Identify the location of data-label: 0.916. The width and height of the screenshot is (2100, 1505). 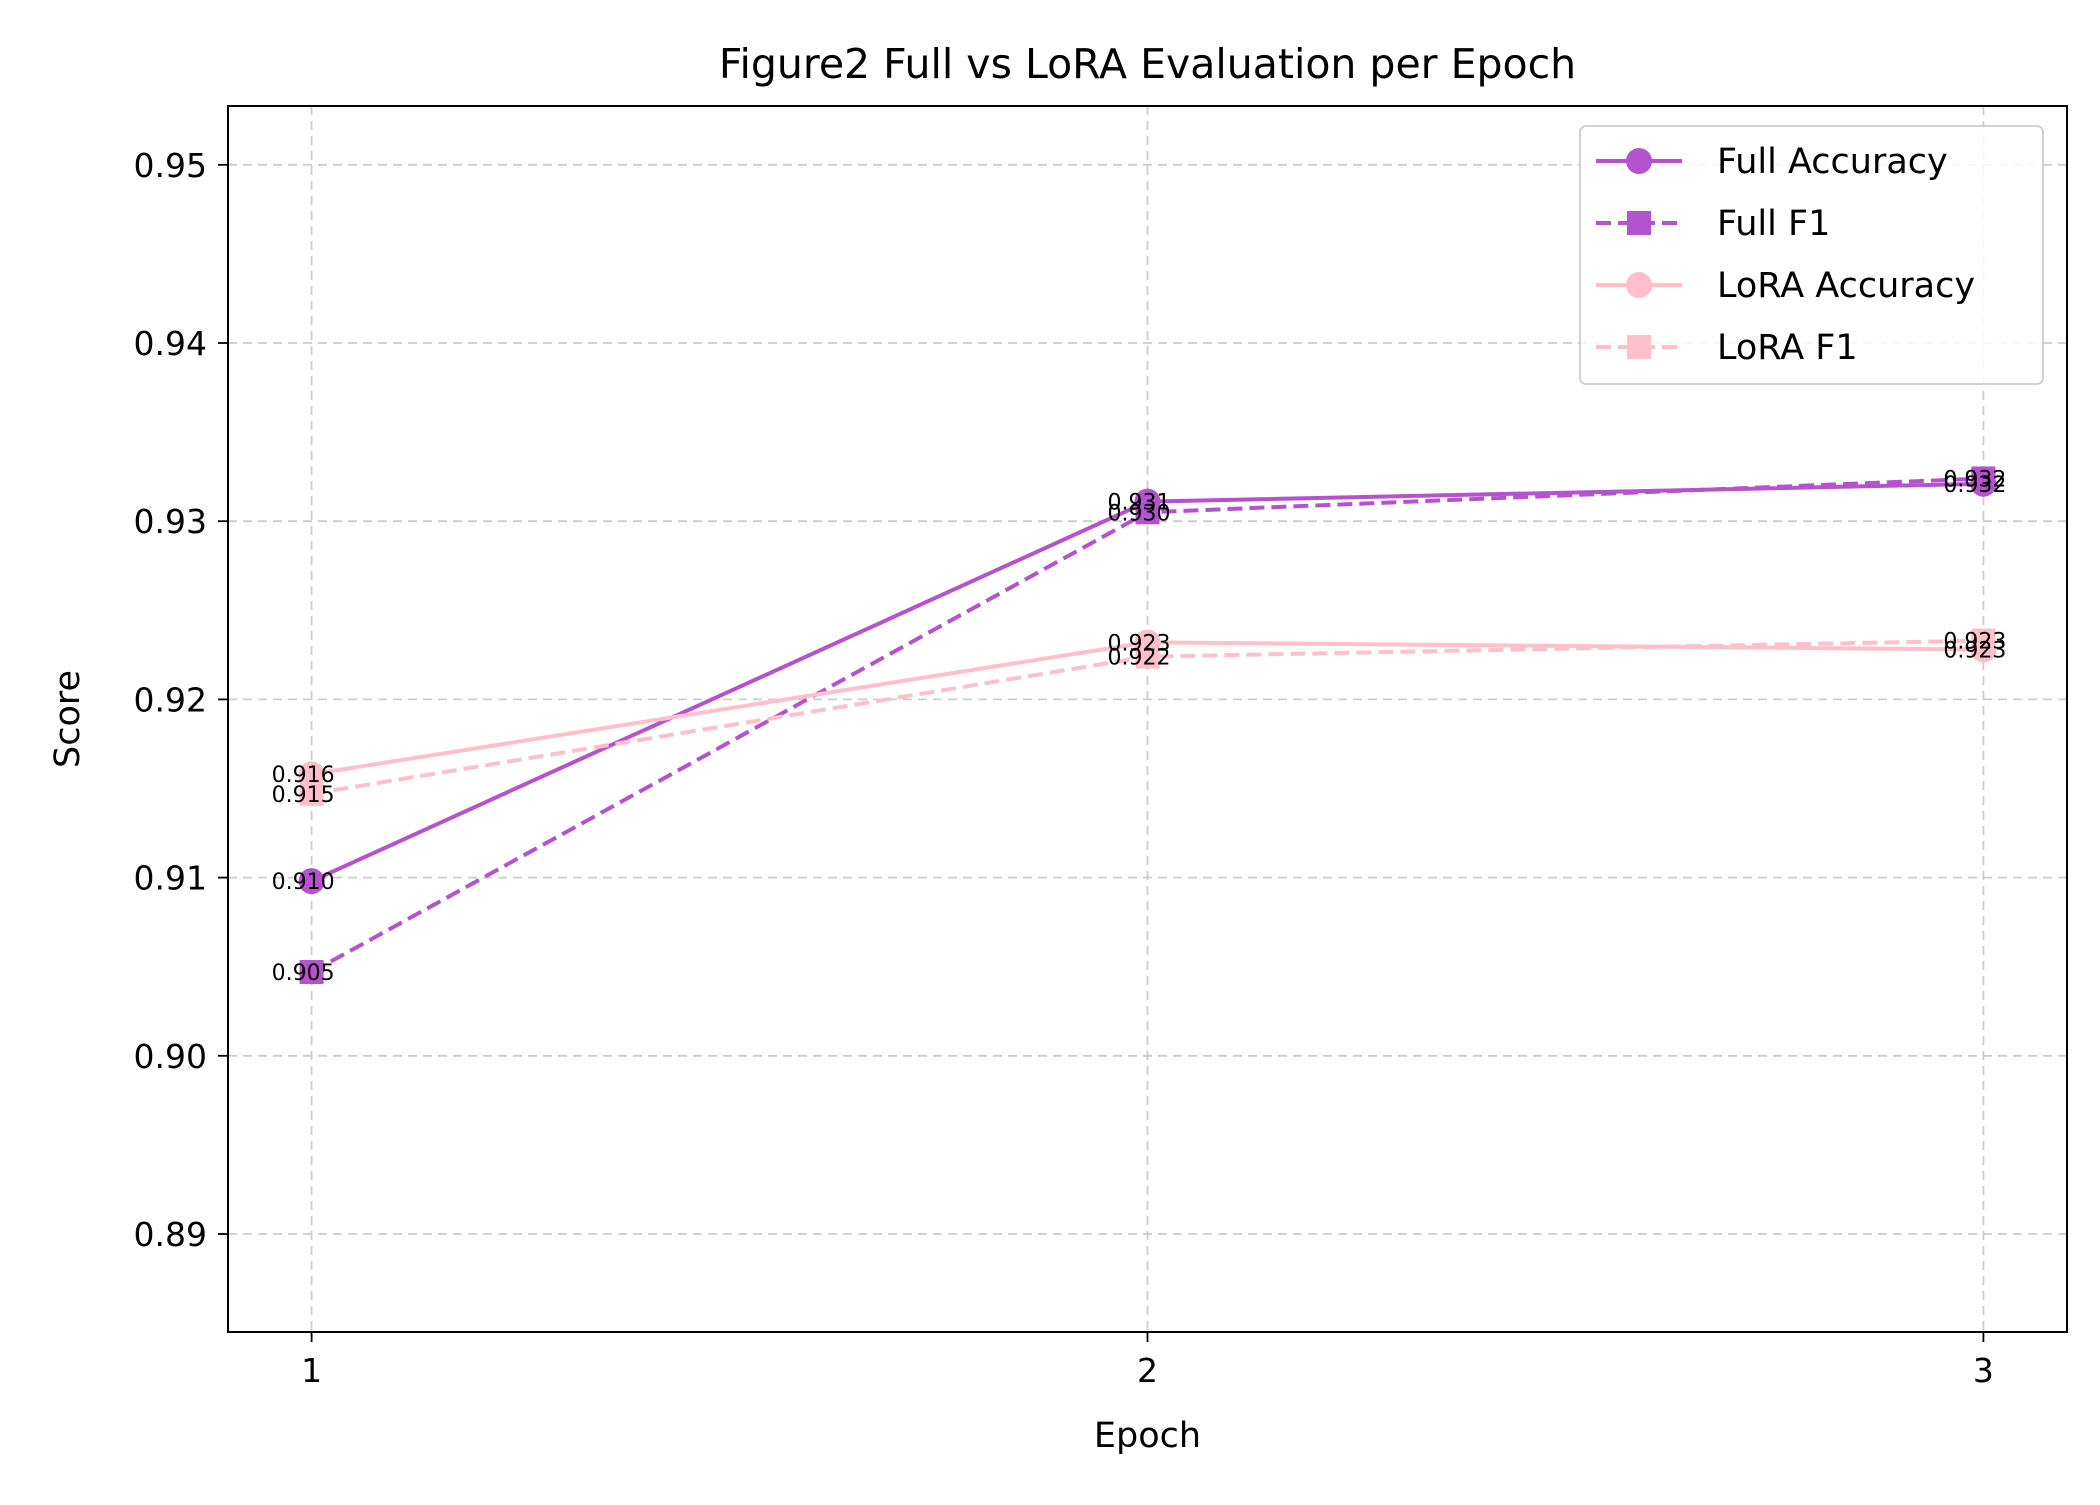
(303, 775).